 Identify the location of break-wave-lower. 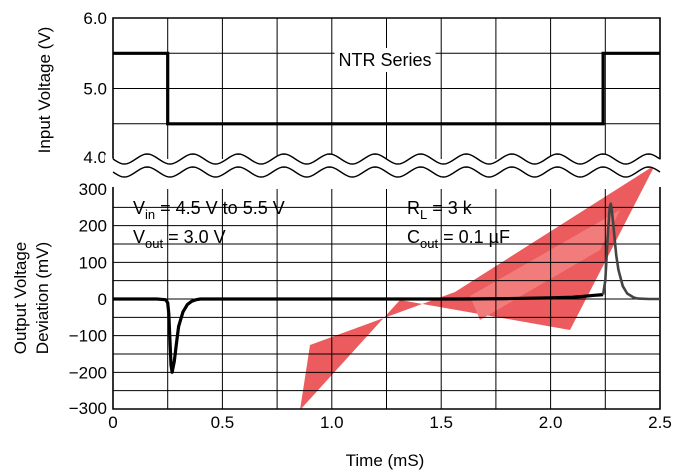
(386, 172).